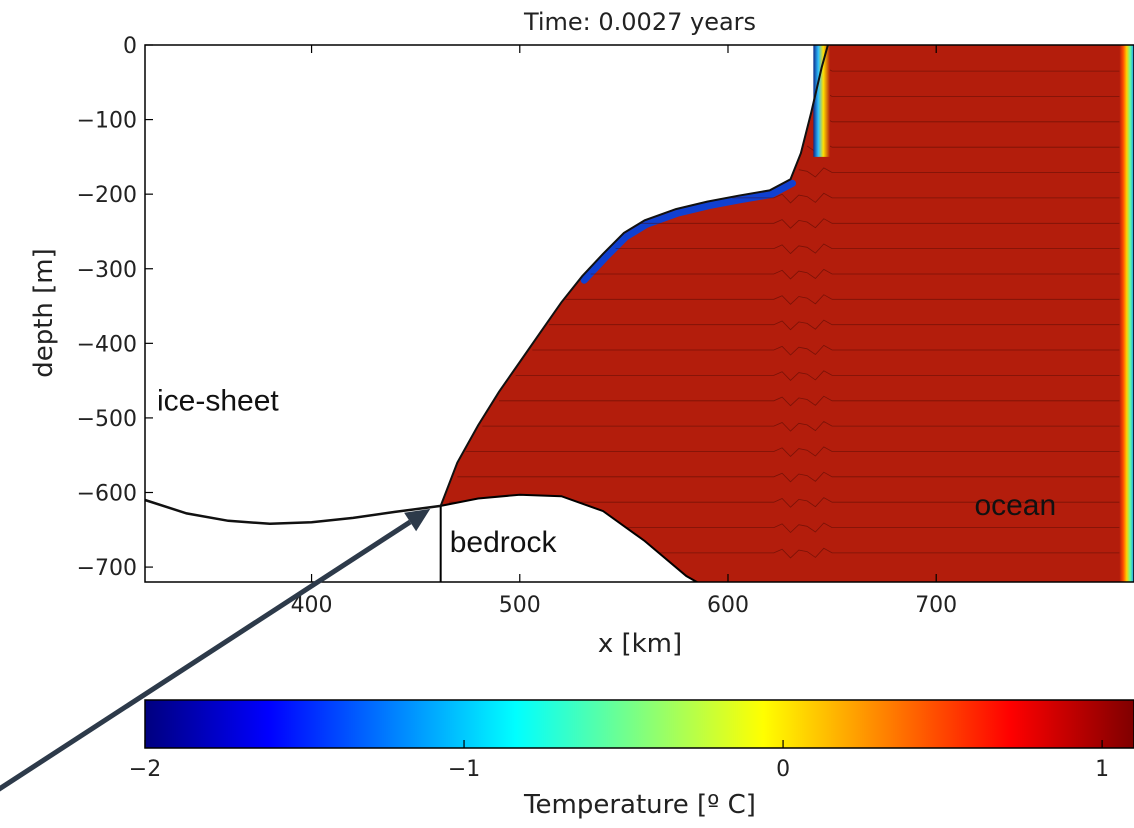 Image resolution: width=1134 pixels, height=828 pixels. Describe the element at coordinates (1126, 313) in the screenshot. I see `open-ocean-boundary-gradient` at that location.